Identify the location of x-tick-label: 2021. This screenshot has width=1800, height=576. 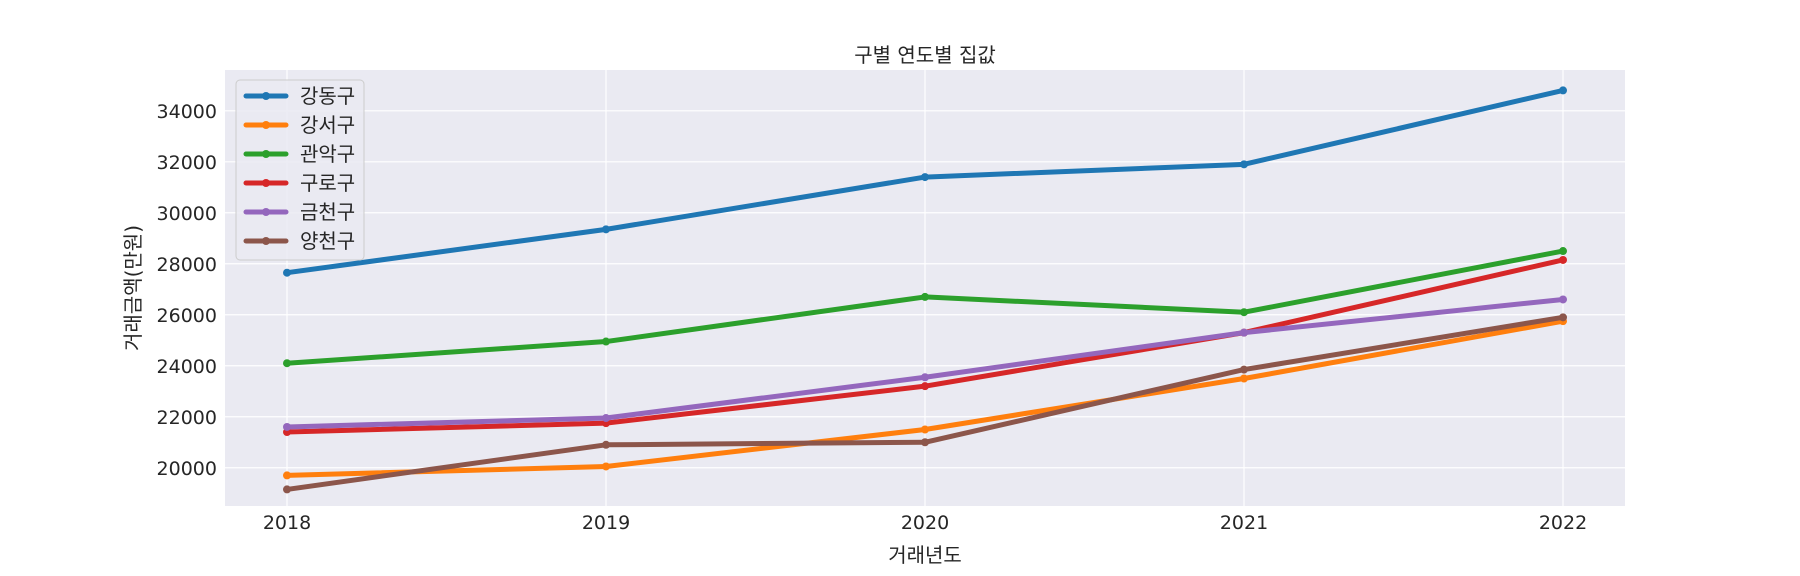
(1244, 523).